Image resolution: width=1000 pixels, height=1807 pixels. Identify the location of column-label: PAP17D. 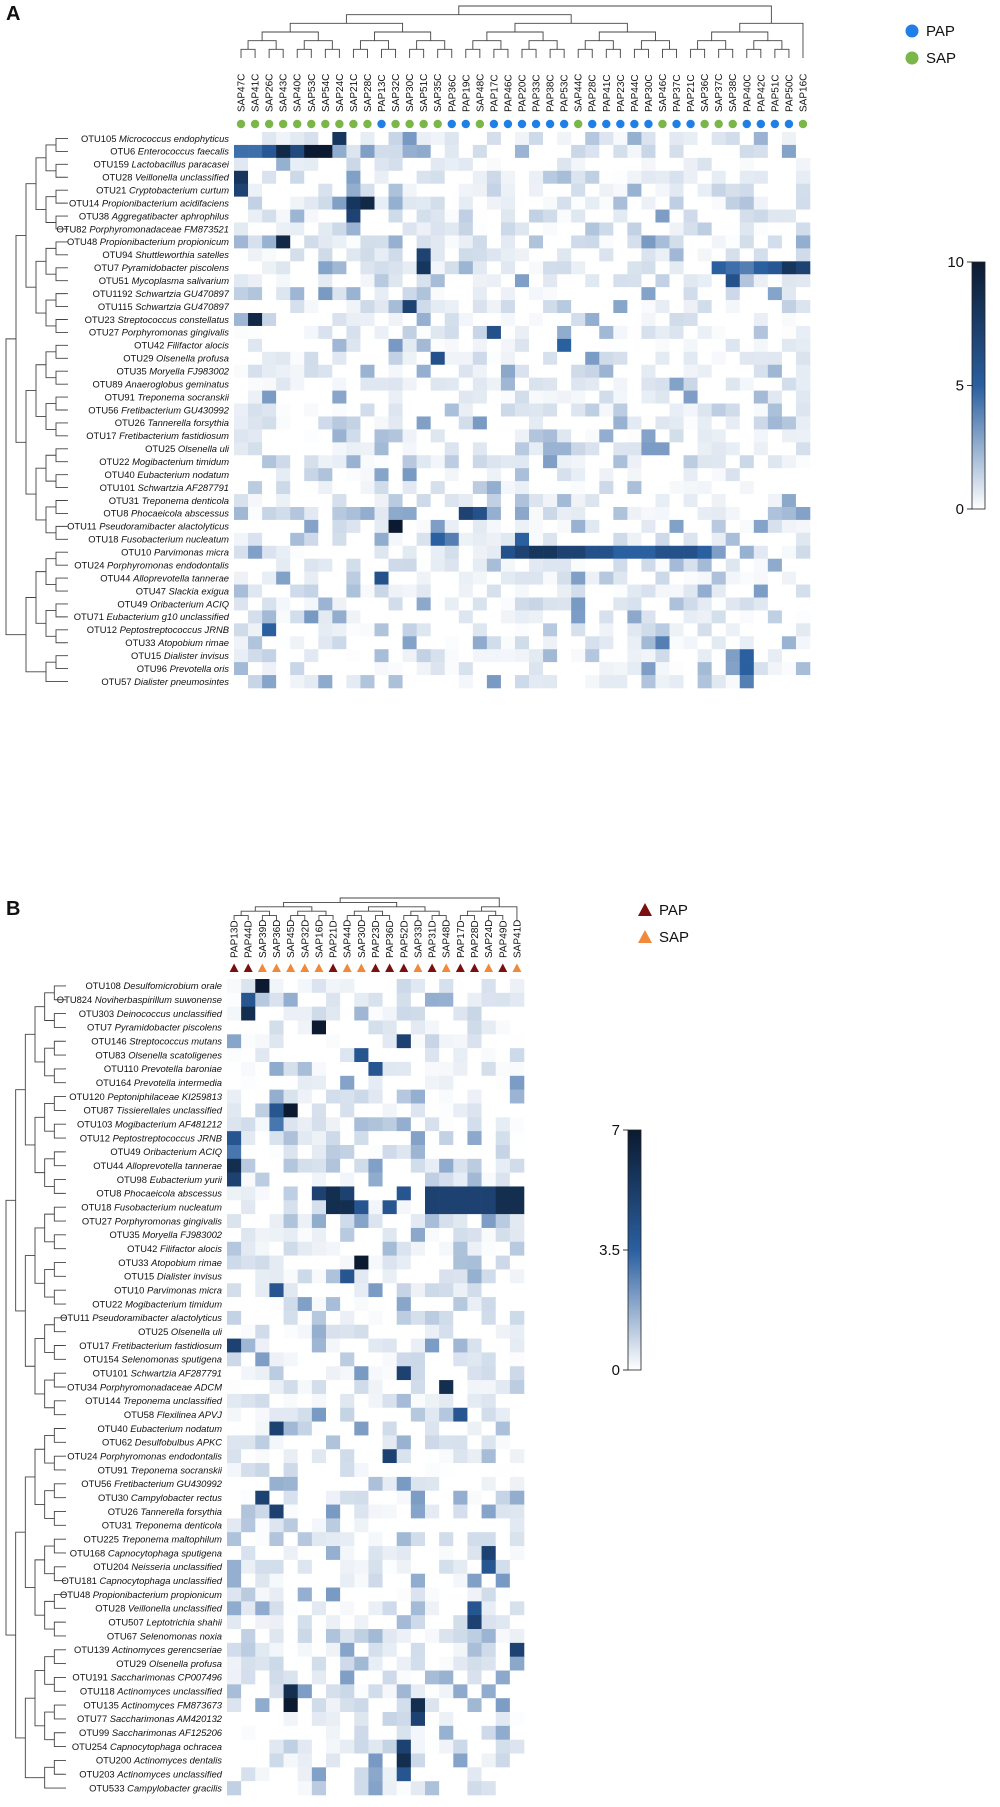
(461, 939).